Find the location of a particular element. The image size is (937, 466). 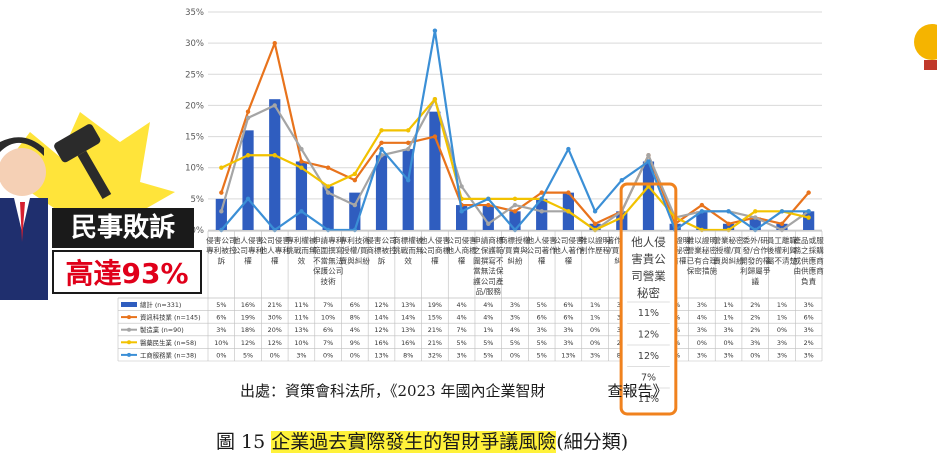

table-cell: 21% is located at coordinates (435, 330).